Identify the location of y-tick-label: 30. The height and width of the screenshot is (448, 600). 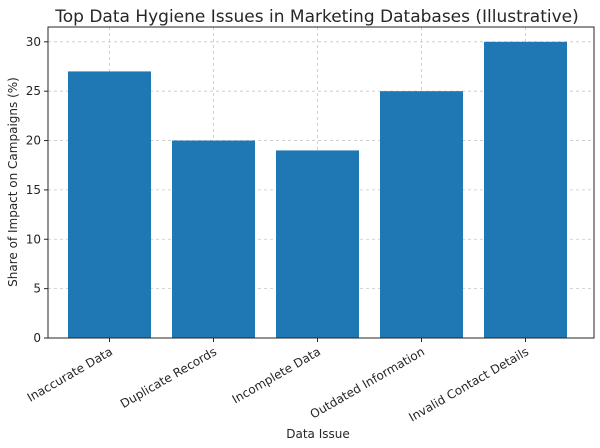
(33, 42).